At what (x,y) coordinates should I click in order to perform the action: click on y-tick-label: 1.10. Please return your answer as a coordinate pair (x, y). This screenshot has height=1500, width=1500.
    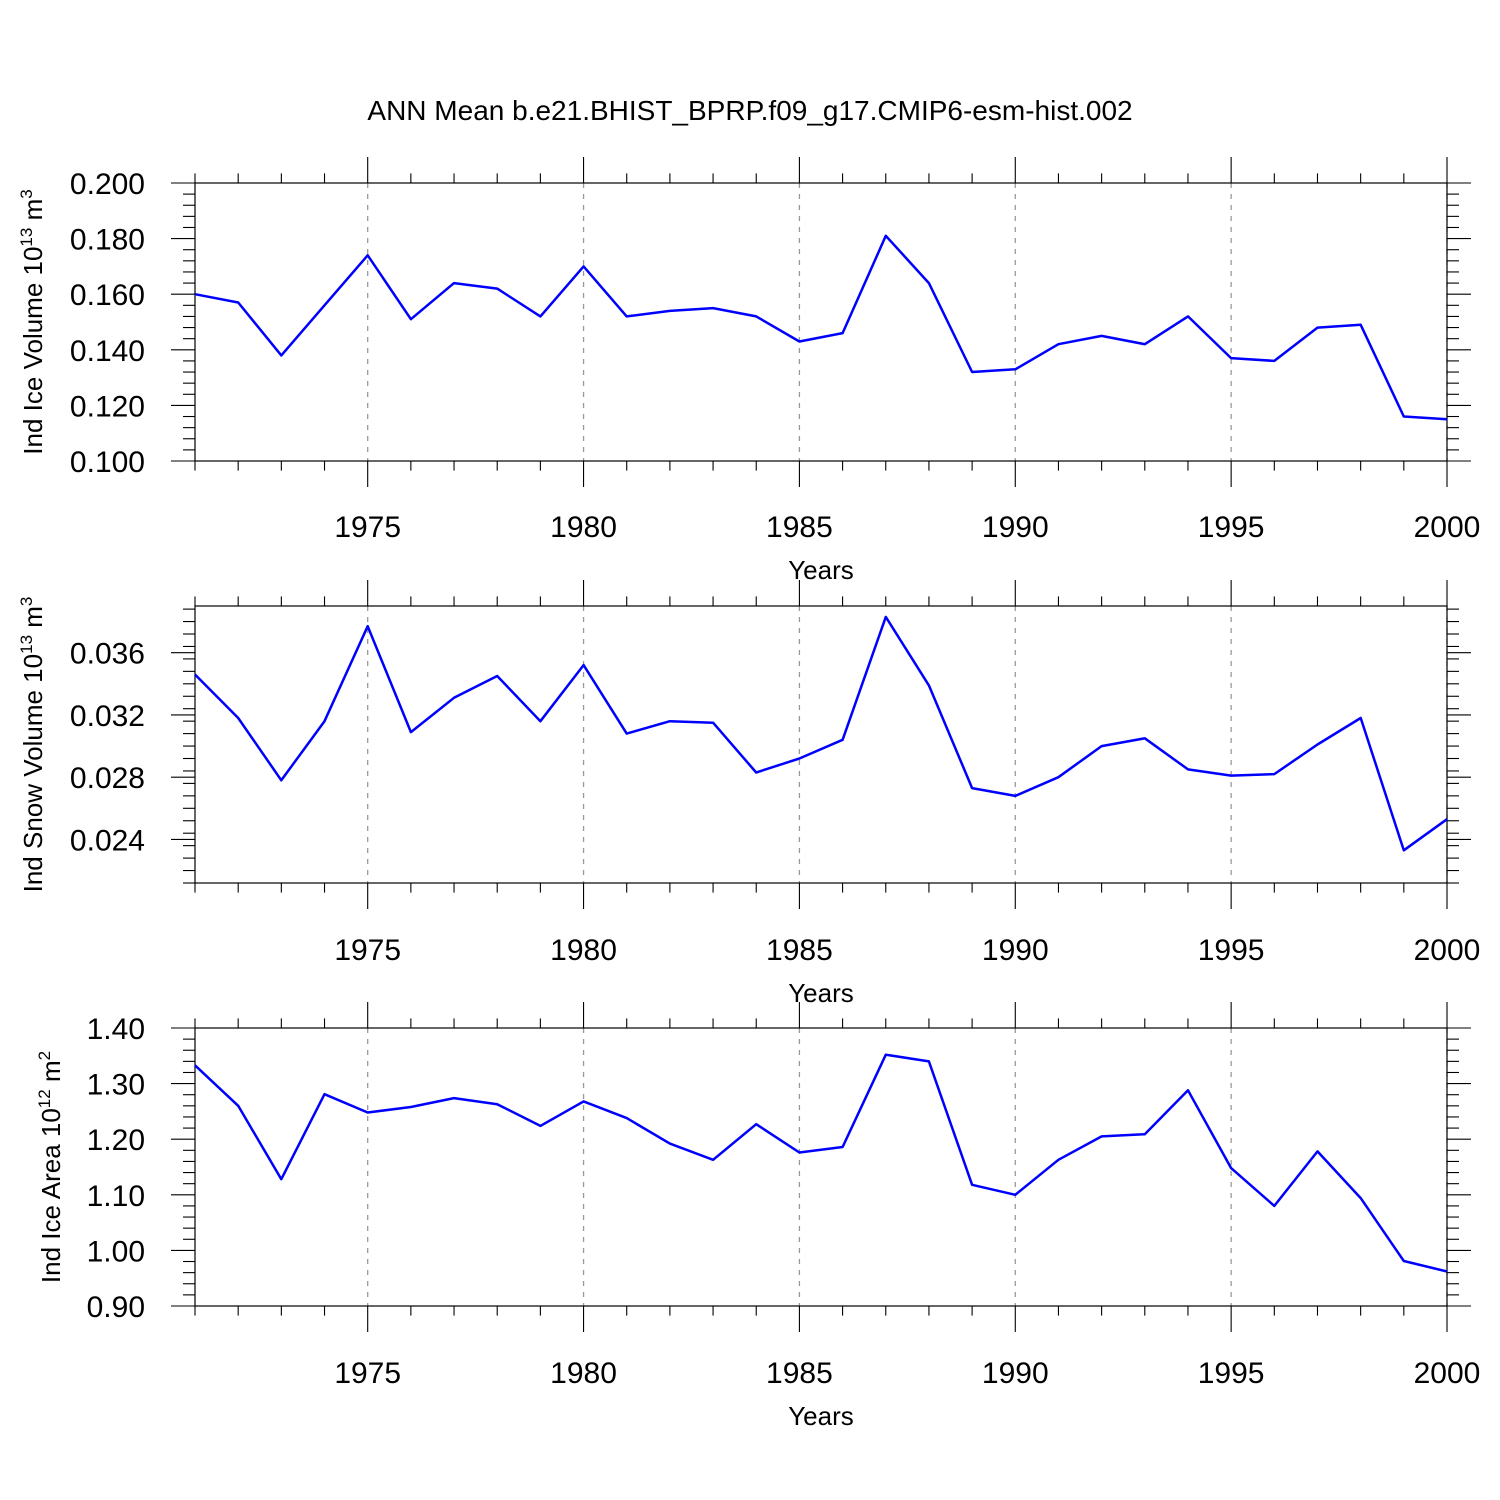
    Looking at the image, I should click on (116, 1196).